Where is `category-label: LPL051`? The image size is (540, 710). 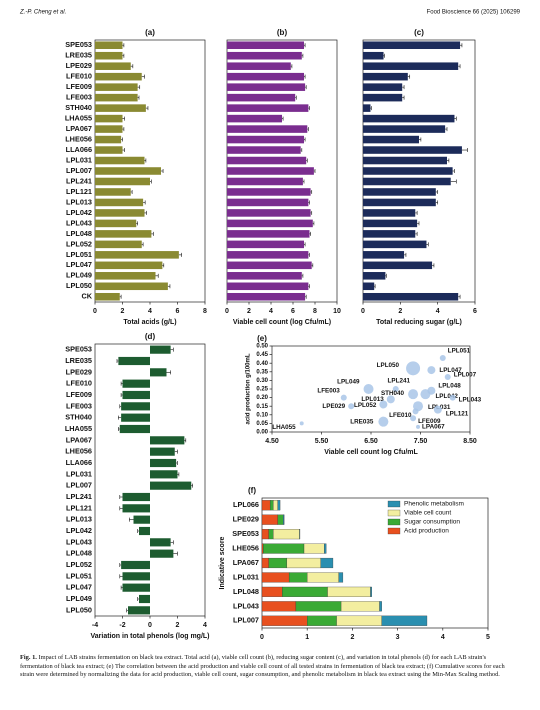
category-label: LPL051 is located at coordinates (79, 575).